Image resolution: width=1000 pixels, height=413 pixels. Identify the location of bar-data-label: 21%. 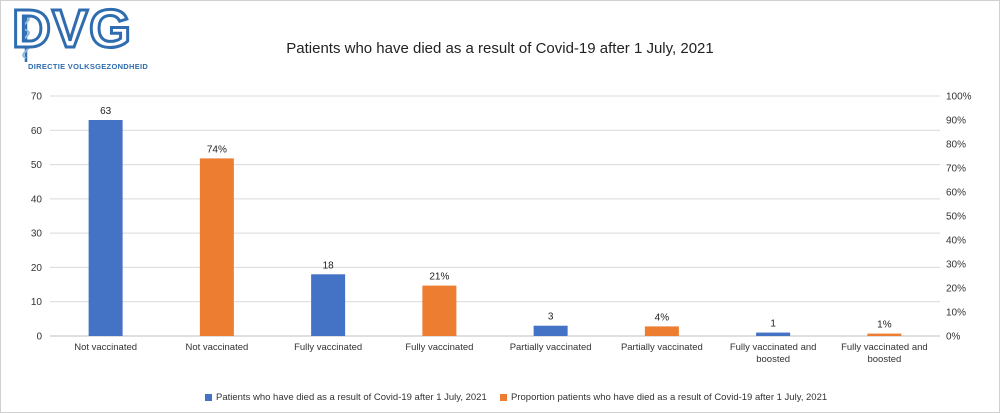
(439, 277).